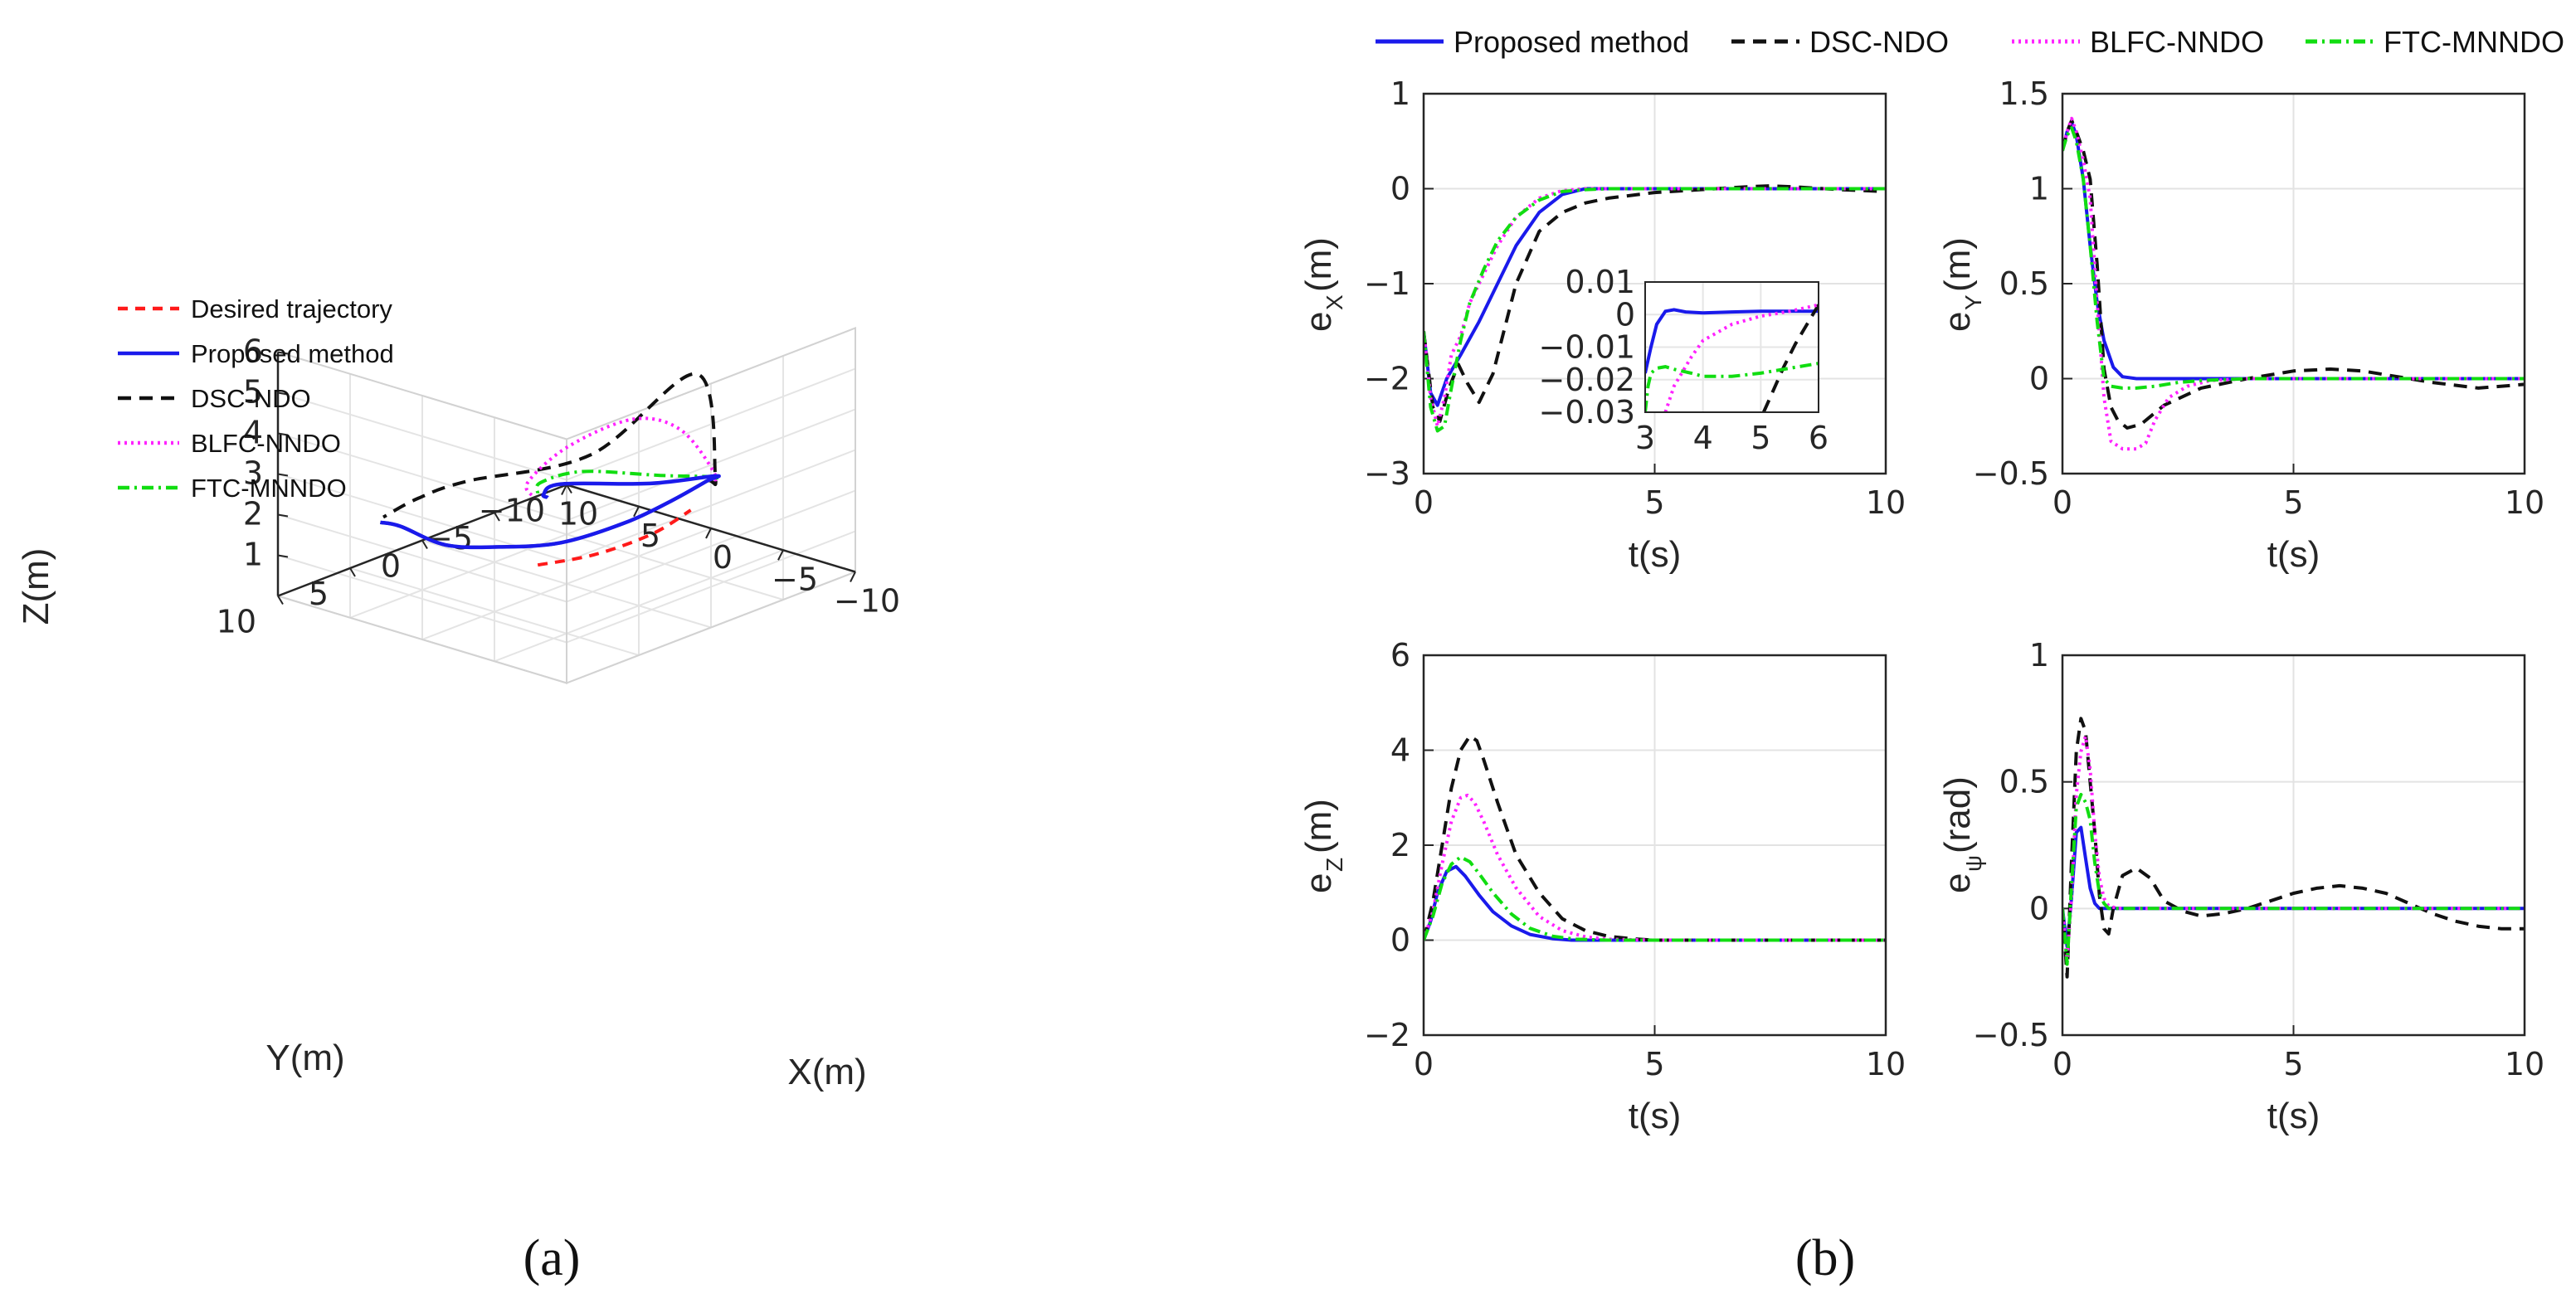 The width and height of the screenshot is (2576, 1308). What do you see at coordinates (2024, 93) in the screenshot?
I see `y-tick-label: 1.5` at bounding box center [2024, 93].